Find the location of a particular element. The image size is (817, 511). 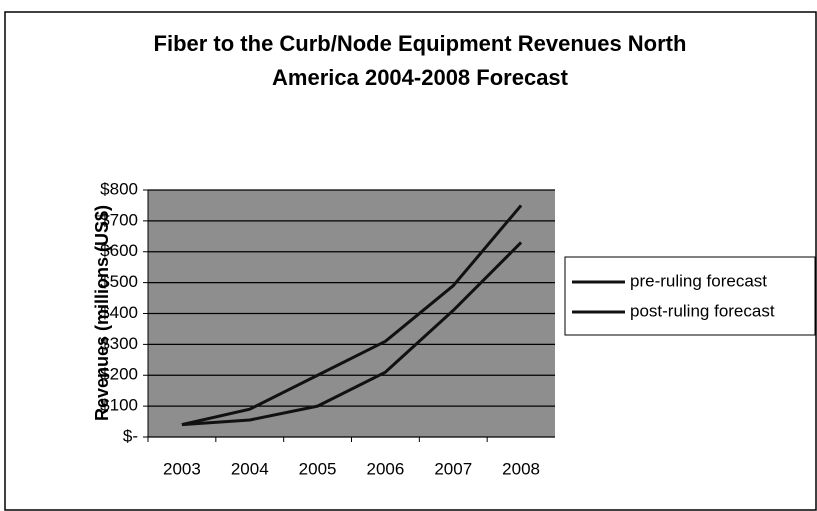

legend-box is located at coordinates (690, 296).